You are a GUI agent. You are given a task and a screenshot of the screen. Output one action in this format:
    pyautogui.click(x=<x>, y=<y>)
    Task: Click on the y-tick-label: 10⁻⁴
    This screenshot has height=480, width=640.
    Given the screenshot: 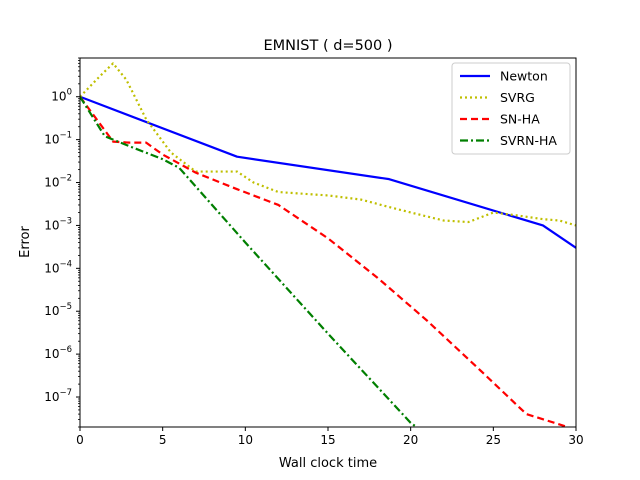 What is the action you would take?
    pyautogui.click(x=58, y=267)
    